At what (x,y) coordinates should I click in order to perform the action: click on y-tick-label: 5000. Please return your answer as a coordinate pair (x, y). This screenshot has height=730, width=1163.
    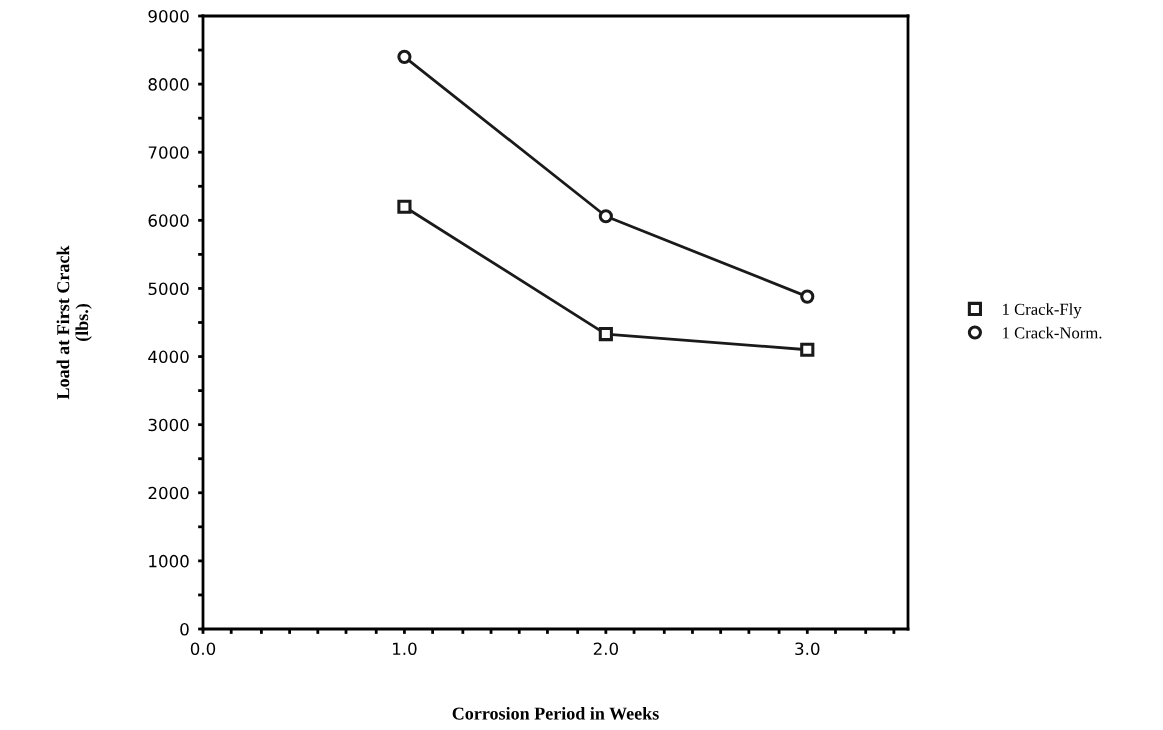
    Looking at the image, I should click on (168, 289).